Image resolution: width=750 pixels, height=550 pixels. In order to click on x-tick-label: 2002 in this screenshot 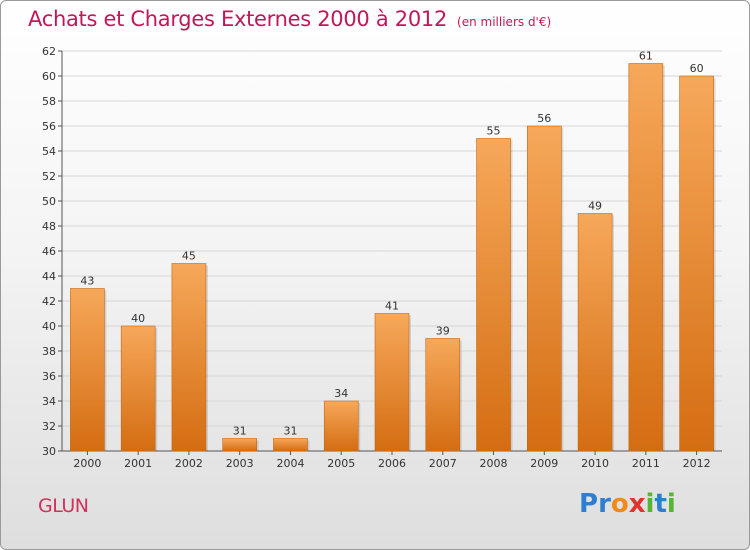, I will do `click(189, 463)`.